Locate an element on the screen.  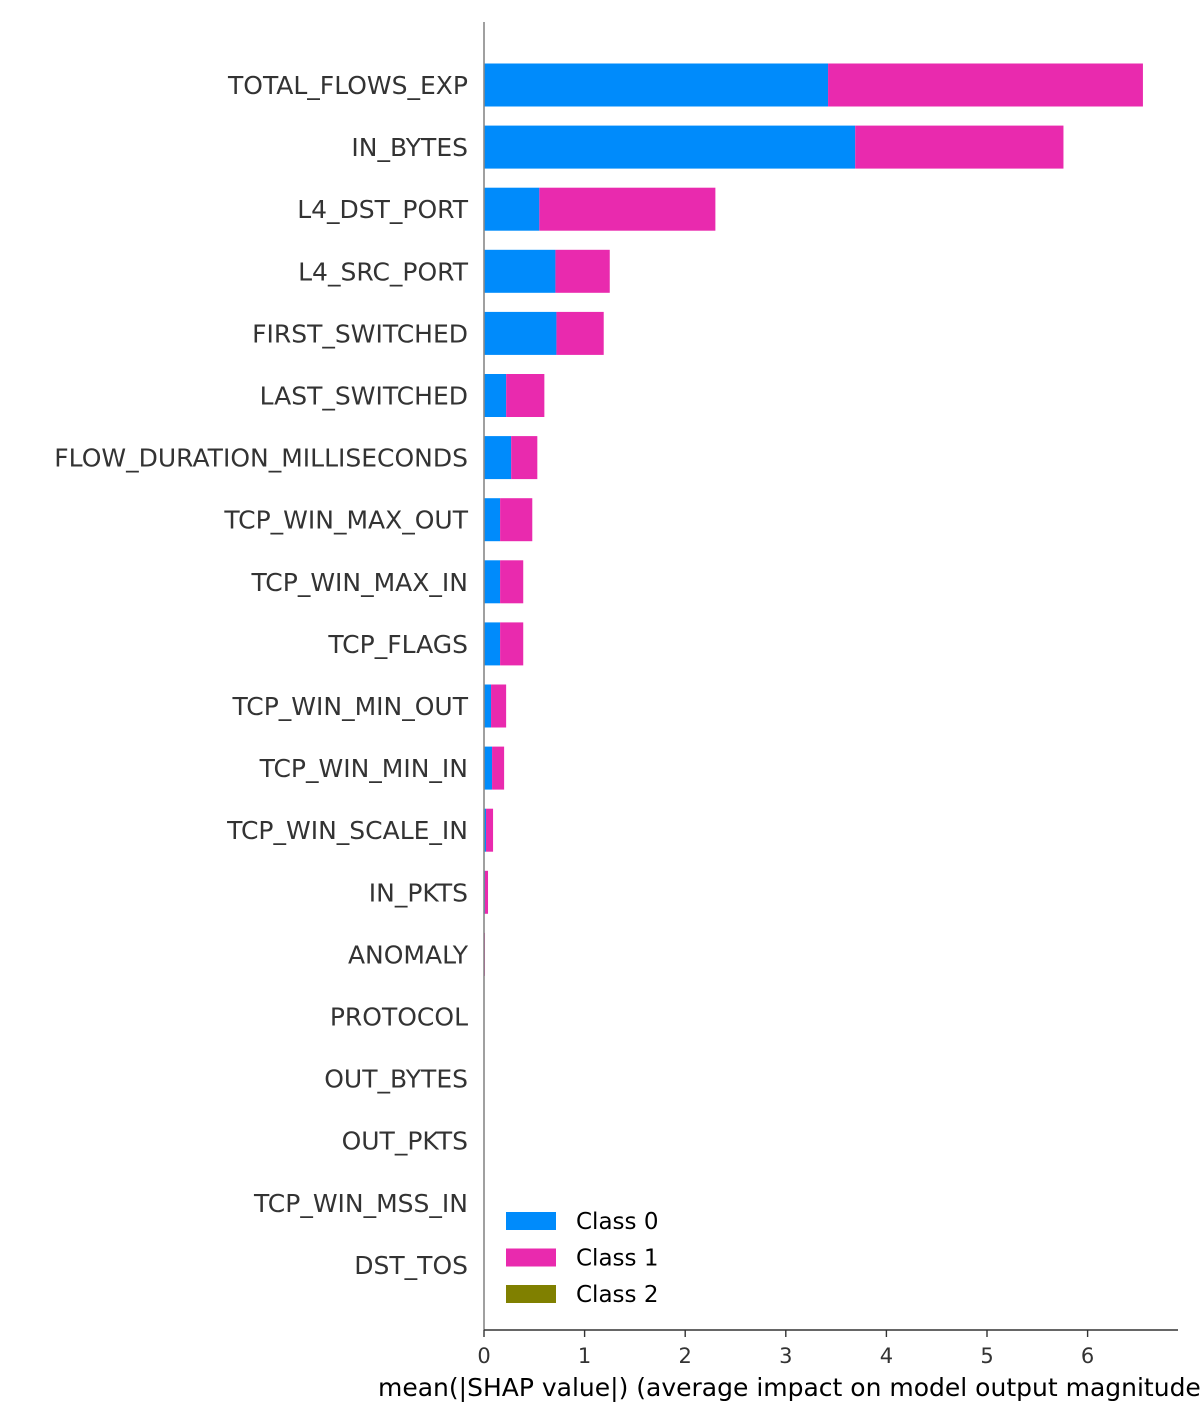
category-label: TCP_WIN_MSS_IN is located at coordinates (360, 1203).